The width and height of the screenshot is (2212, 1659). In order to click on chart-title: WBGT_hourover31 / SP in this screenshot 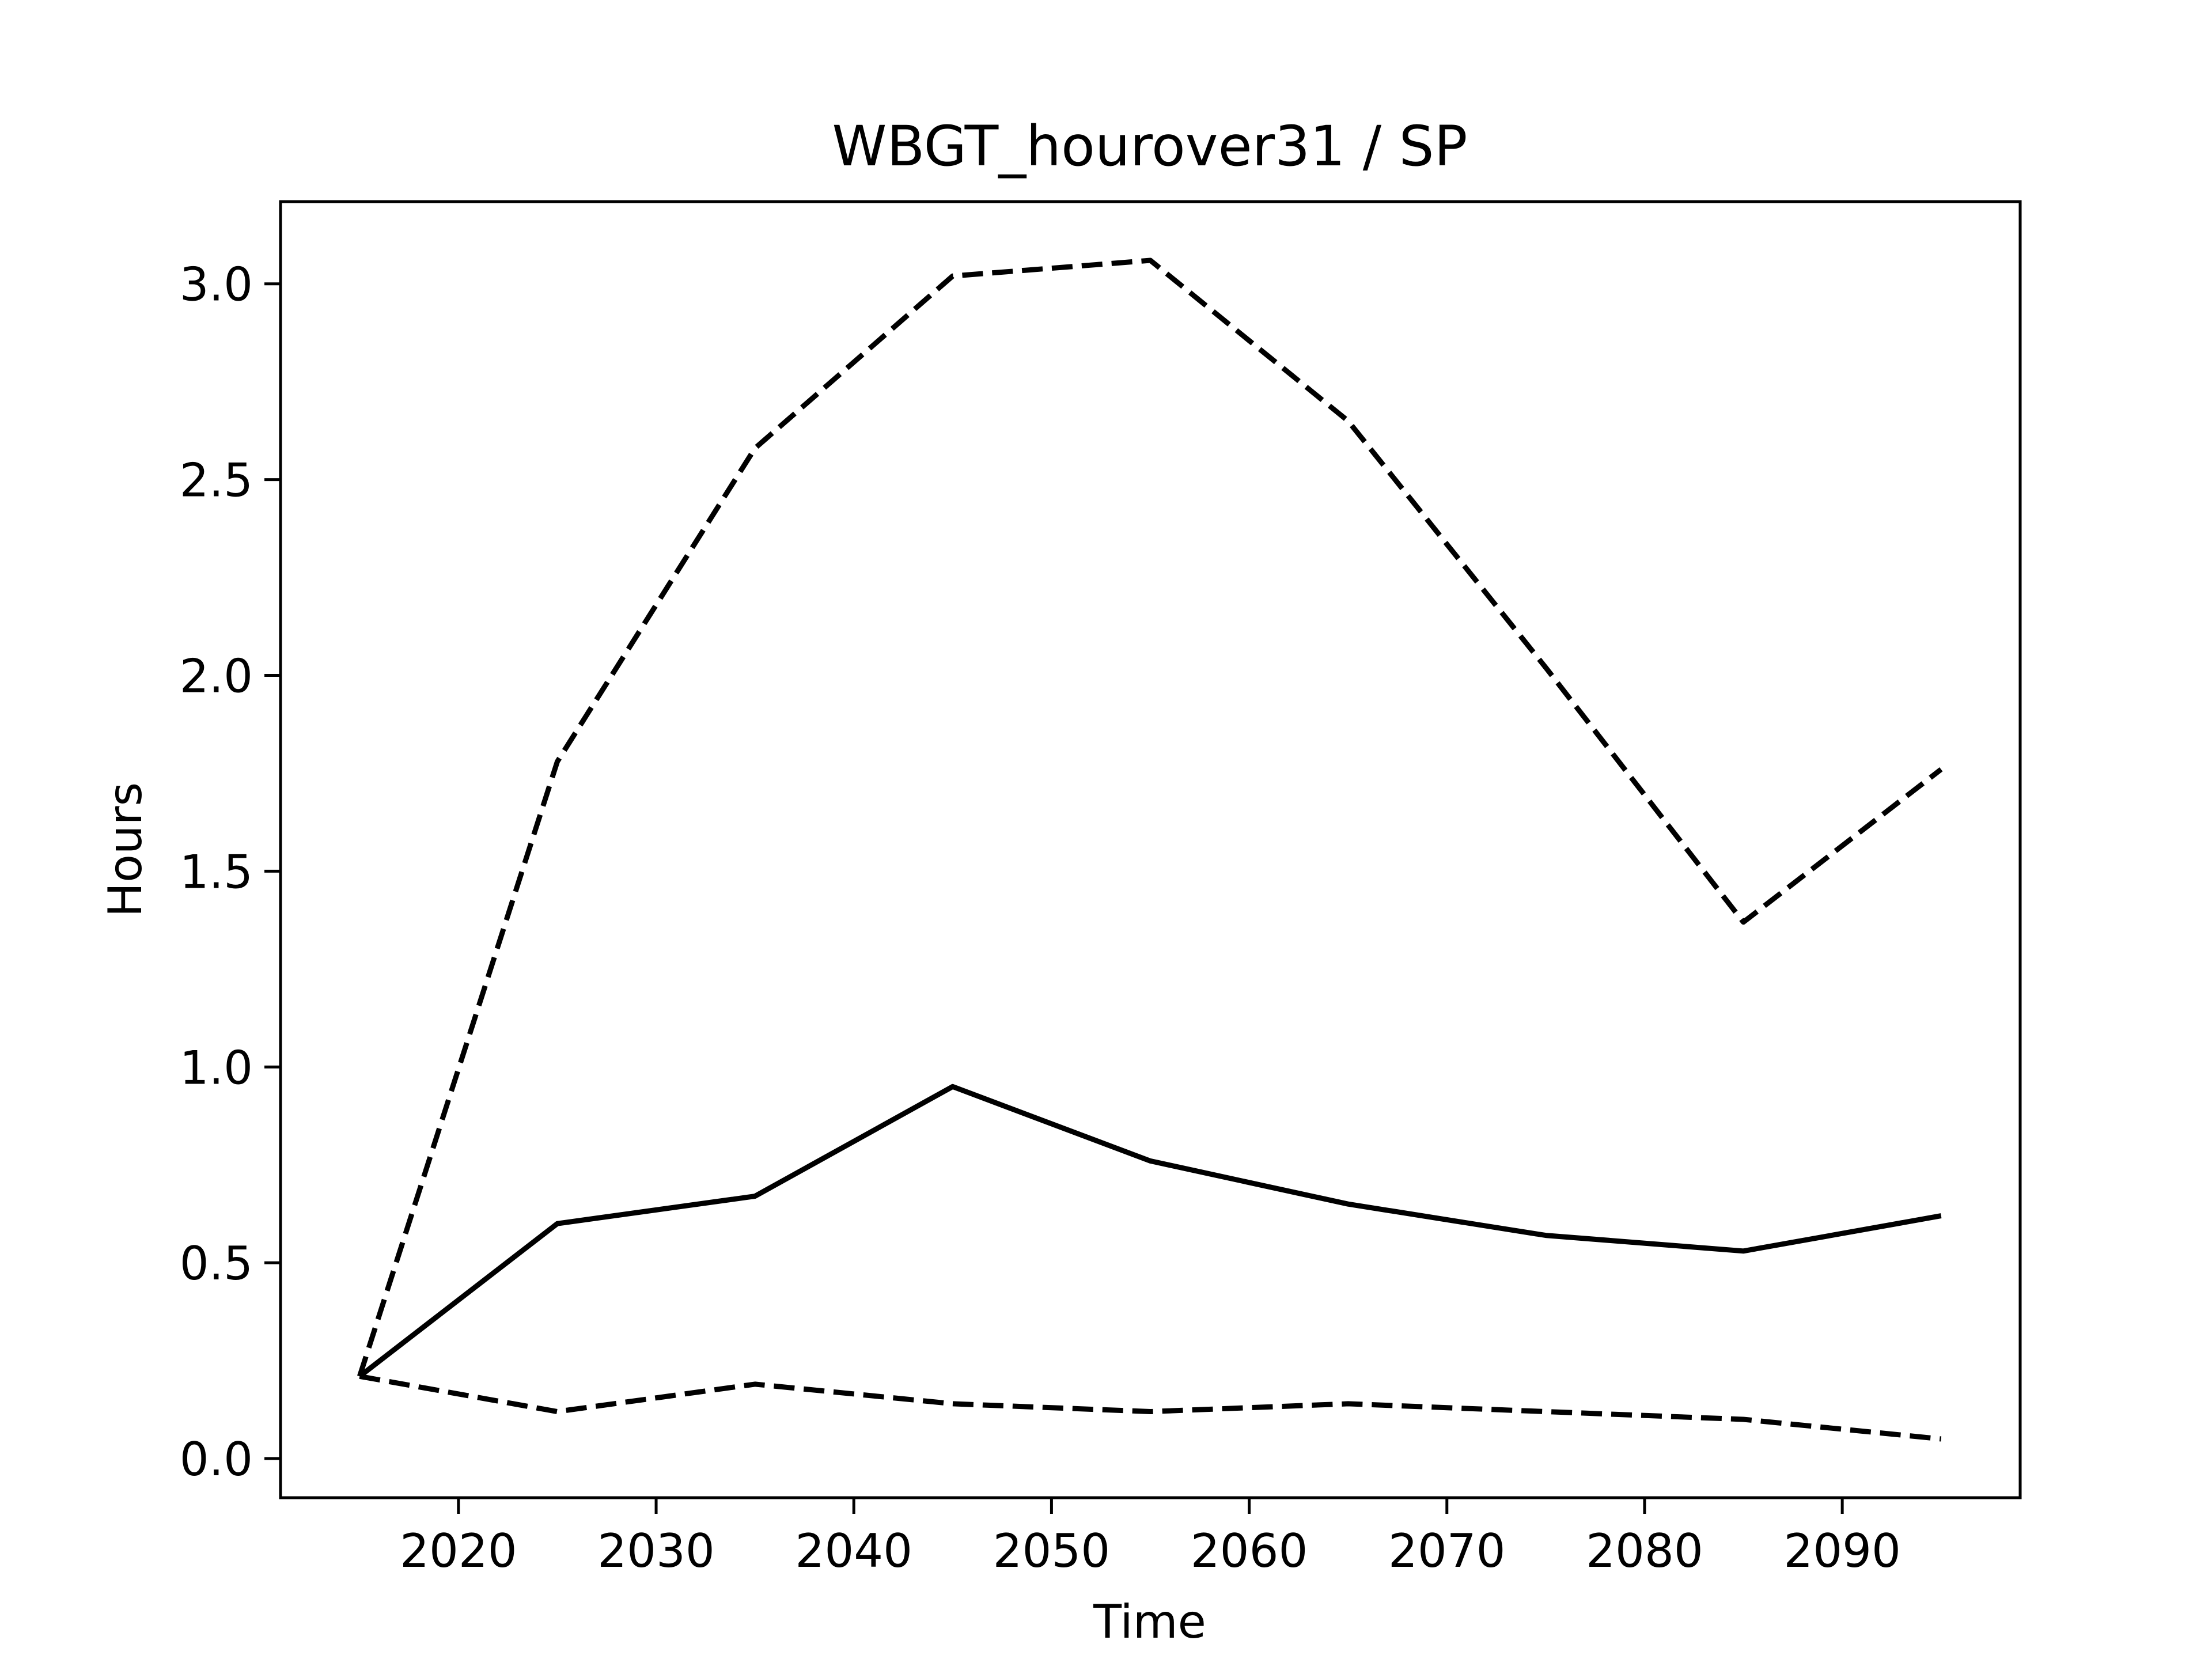, I will do `click(1150, 146)`.